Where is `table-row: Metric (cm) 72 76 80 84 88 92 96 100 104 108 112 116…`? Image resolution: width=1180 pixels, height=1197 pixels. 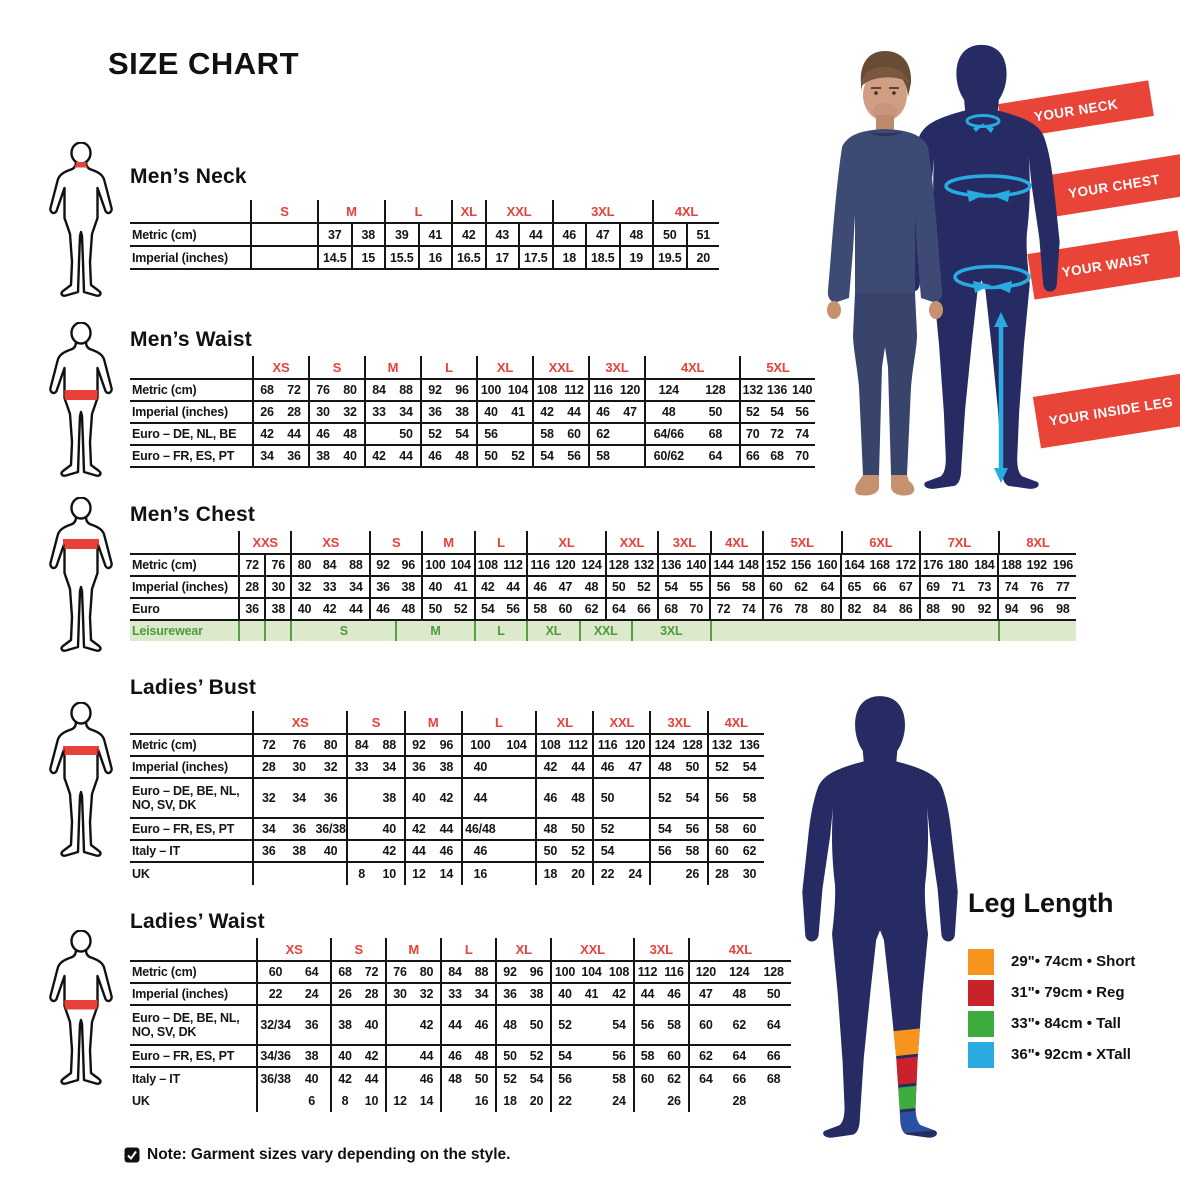 table-row: Metric (cm) 72 76 80 84 88 92 96 100 104 108 112 116… is located at coordinates (603, 566).